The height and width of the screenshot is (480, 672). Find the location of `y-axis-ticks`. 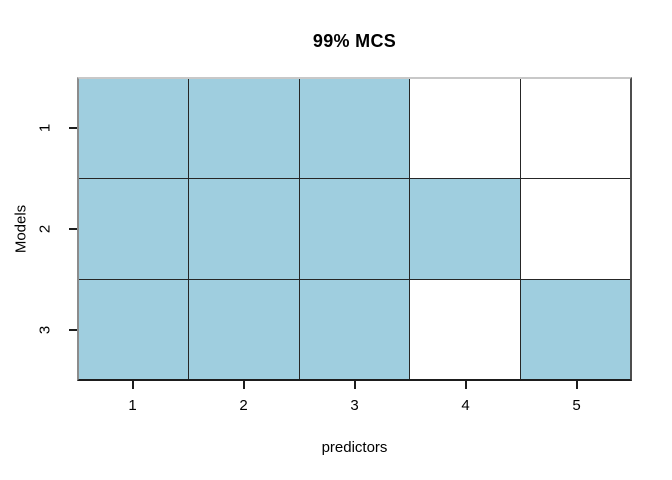

y-axis-ticks is located at coordinates (73, 229).